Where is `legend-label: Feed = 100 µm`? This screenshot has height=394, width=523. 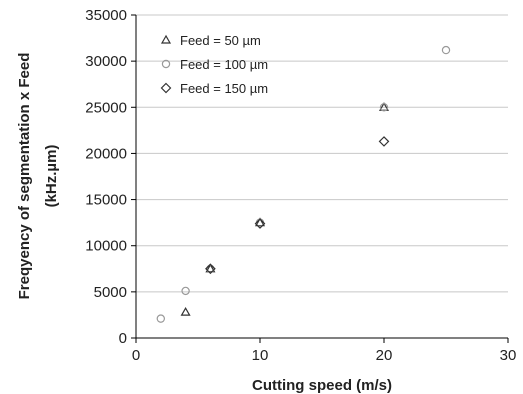 legend-label: Feed = 100 µm is located at coordinates (224, 64).